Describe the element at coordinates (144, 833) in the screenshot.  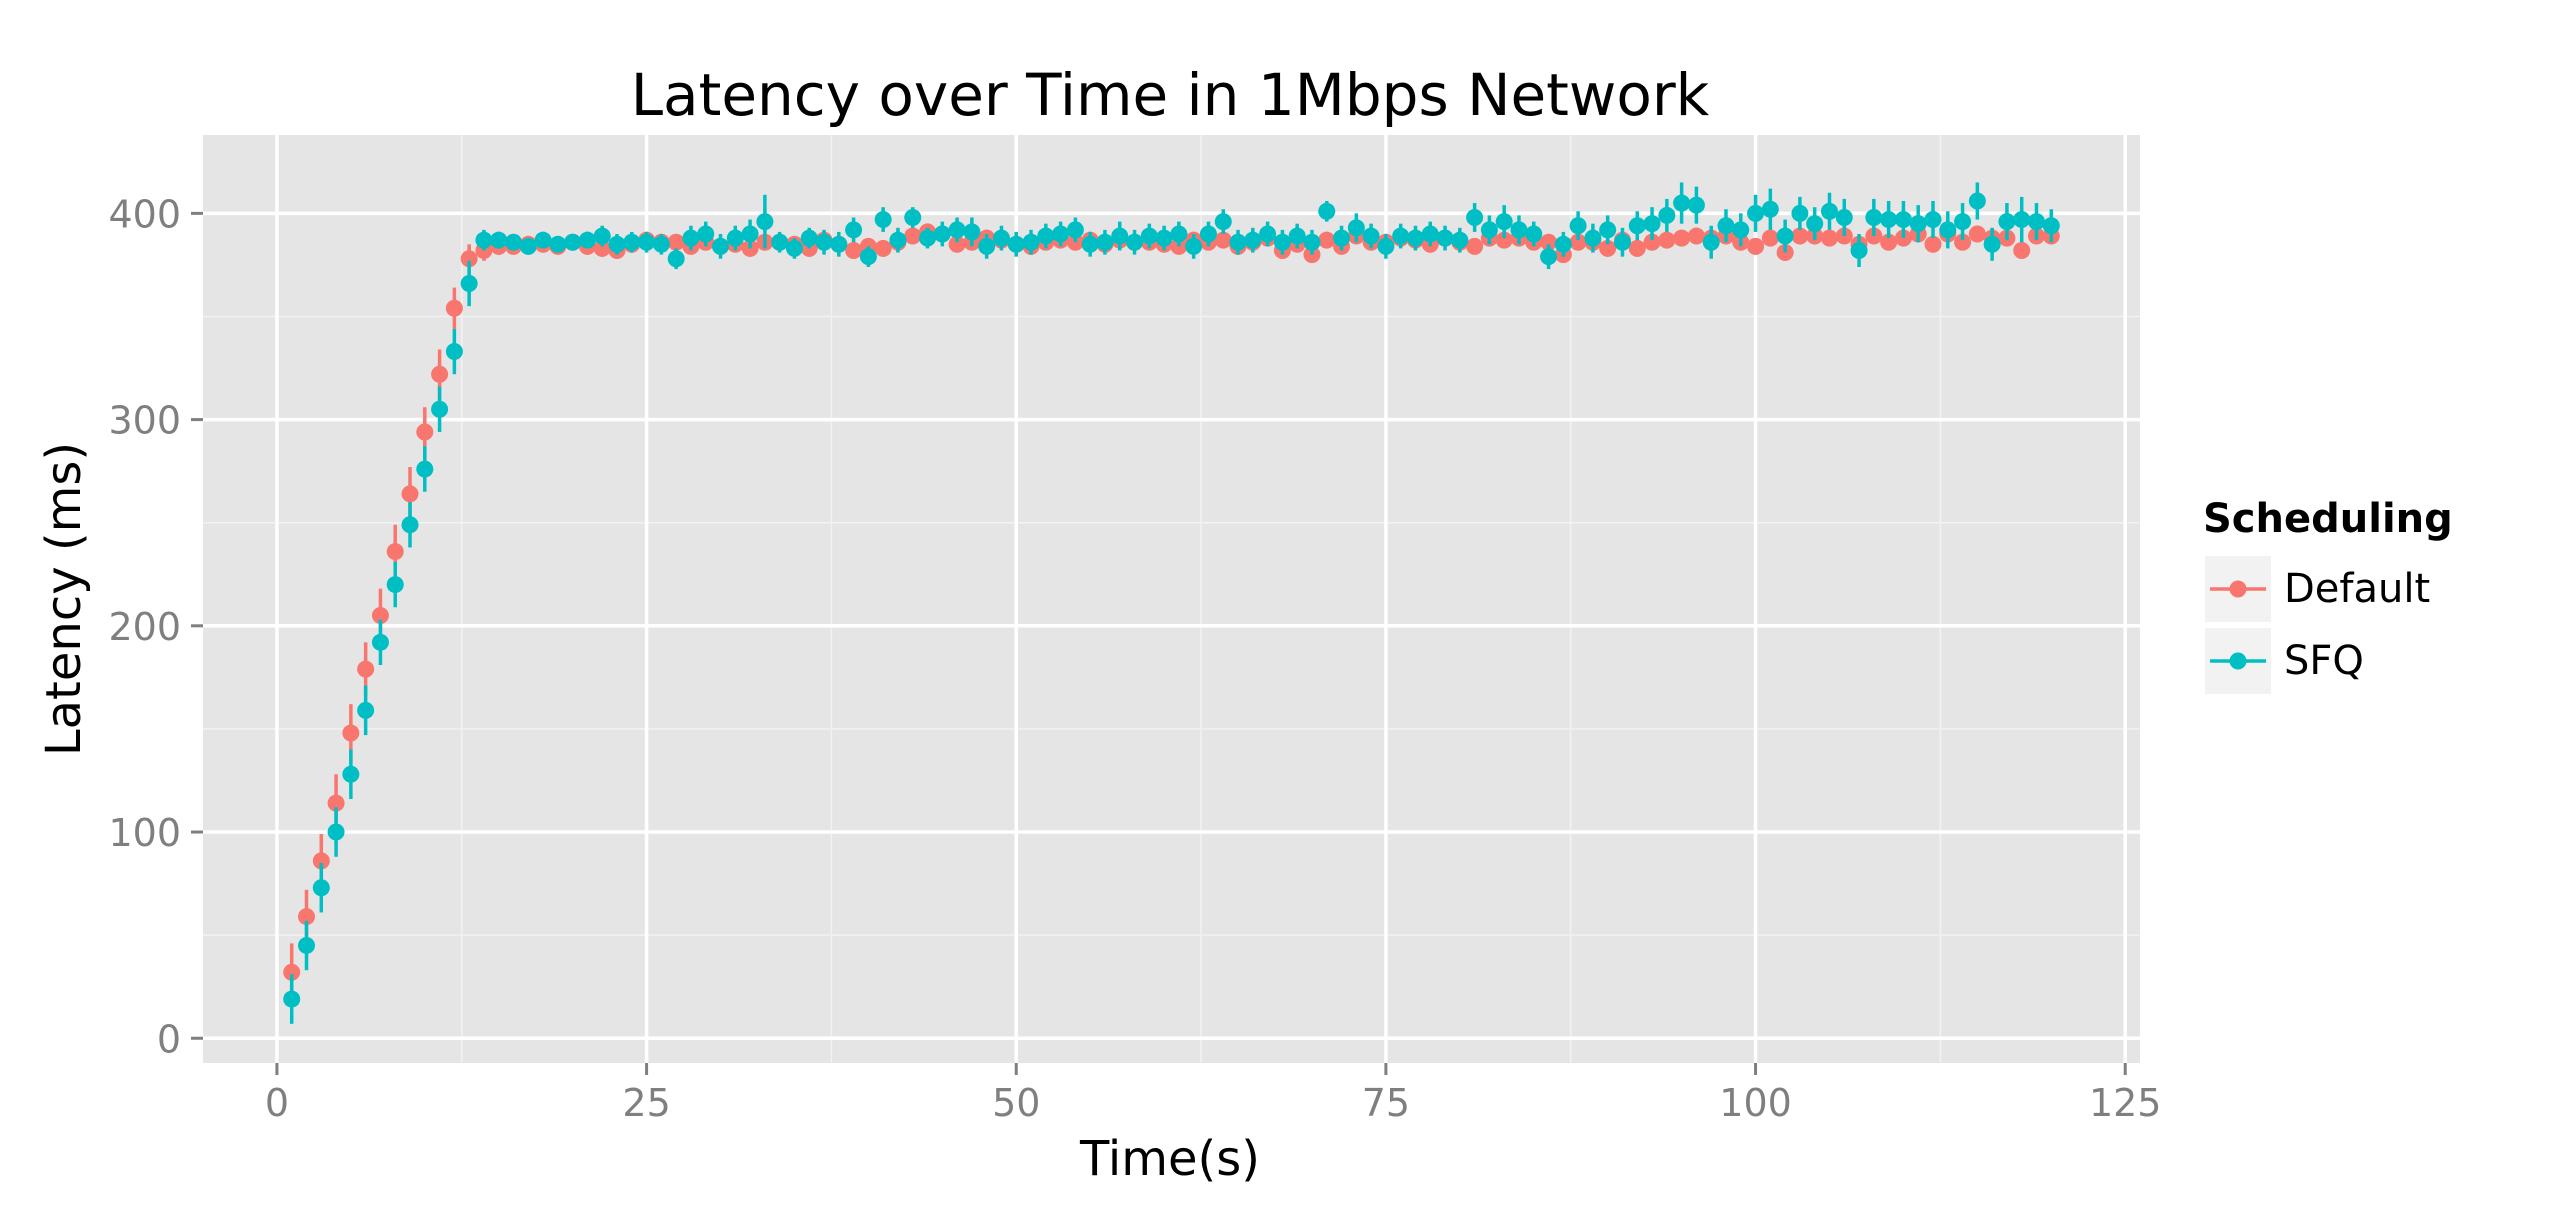
I see `y-tick-label: 100` at that location.